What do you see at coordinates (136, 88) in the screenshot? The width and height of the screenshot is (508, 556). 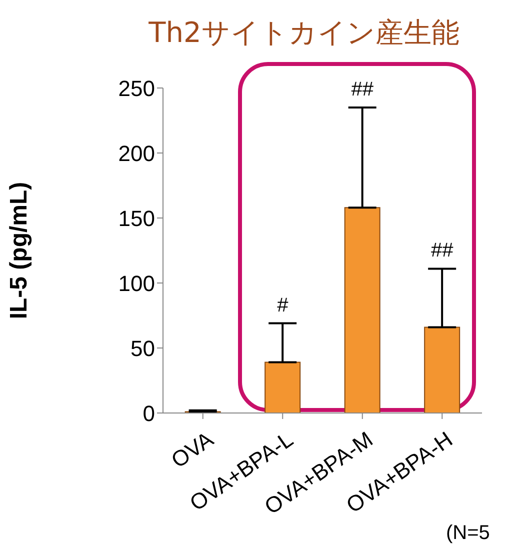 I see `y-tick-label: 250` at bounding box center [136, 88].